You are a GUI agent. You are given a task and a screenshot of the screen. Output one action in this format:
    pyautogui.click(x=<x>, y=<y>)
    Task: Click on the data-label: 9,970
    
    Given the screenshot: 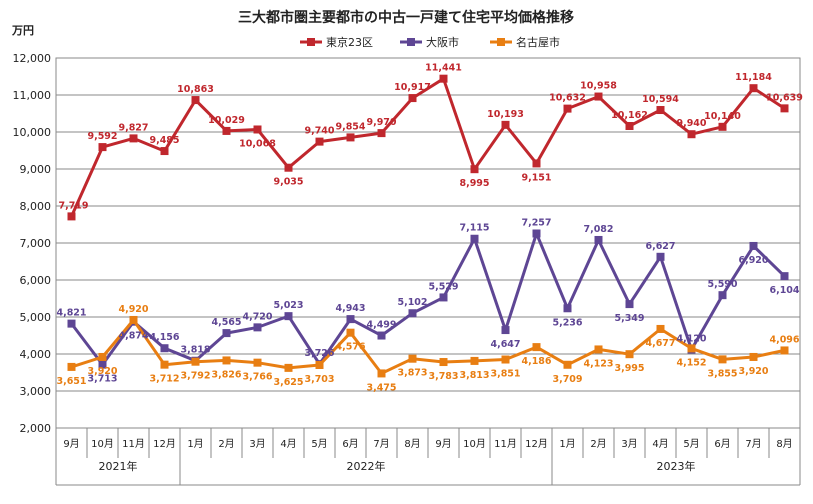 What is the action you would take?
    pyautogui.click(x=381, y=122)
    